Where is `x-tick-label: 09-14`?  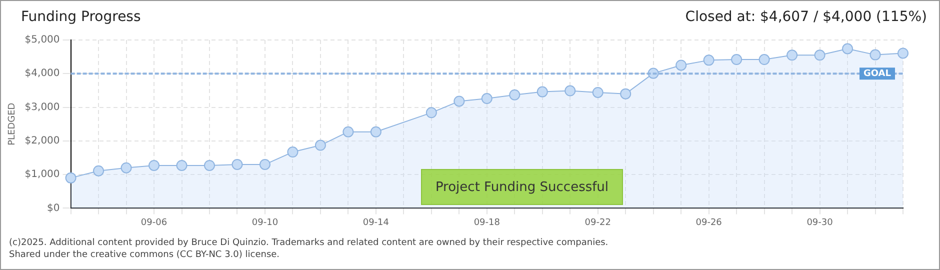
x-tick-label: 09-14 is located at coordinates (376, 223).